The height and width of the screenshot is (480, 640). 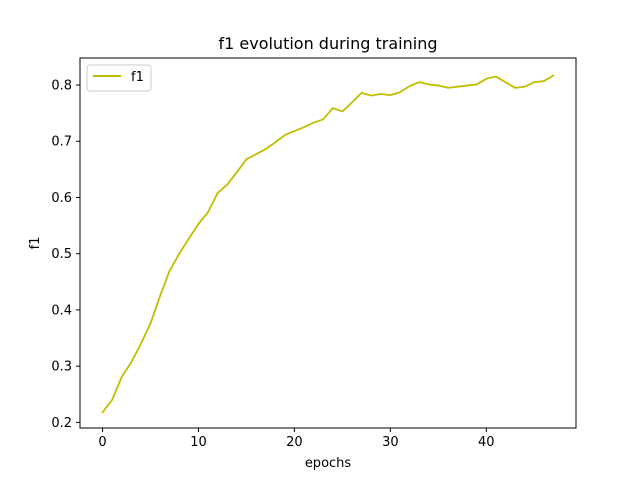 I want to click on y-tick-label: 0.6, so click(x=61, y=198).